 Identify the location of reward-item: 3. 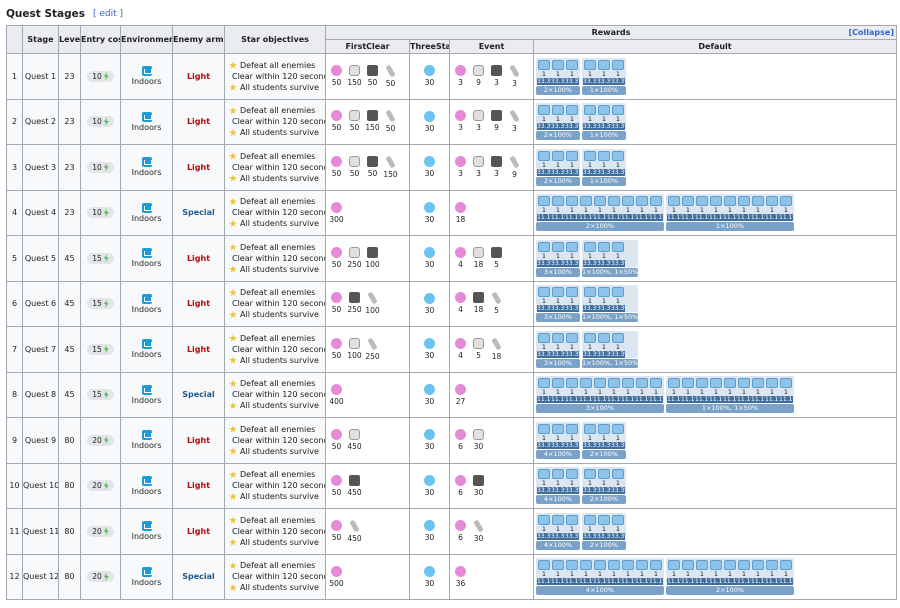
(514, 76).